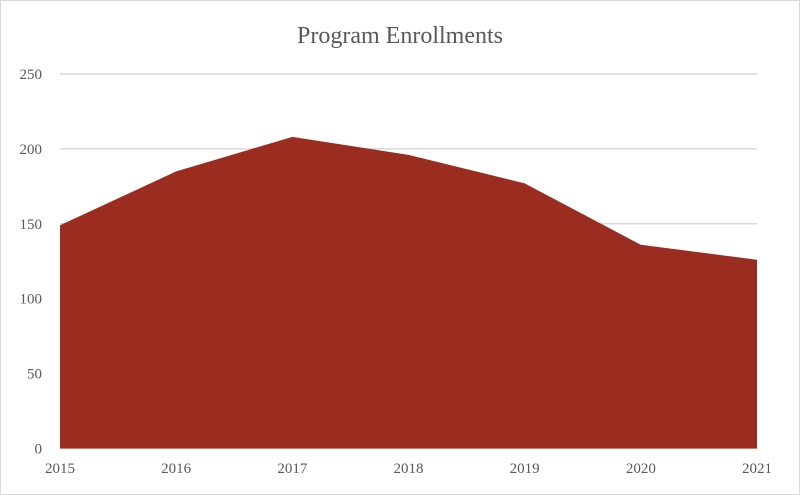 Image resolution: width=800 pixels, height=495 pixels. Describe the element at coordinates (31, 225) in the screenshot. I see `y-tick-label: 150` at that location.